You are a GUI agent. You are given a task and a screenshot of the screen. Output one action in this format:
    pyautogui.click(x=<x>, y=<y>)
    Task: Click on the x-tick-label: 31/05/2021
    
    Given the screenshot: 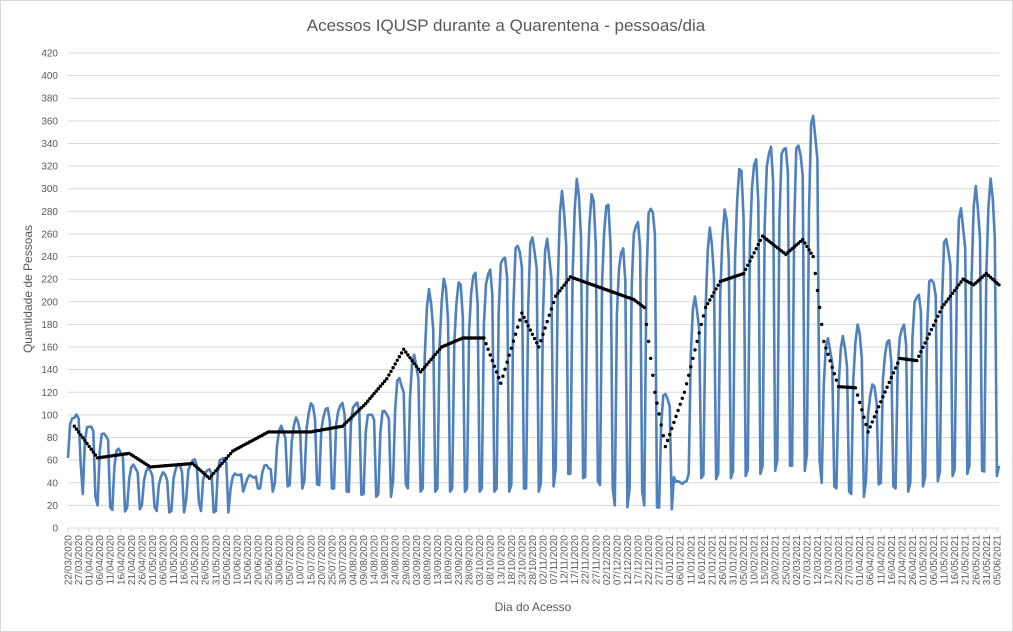 What is the action you would take?
    pyautogui.click(x=987, y=560)
    